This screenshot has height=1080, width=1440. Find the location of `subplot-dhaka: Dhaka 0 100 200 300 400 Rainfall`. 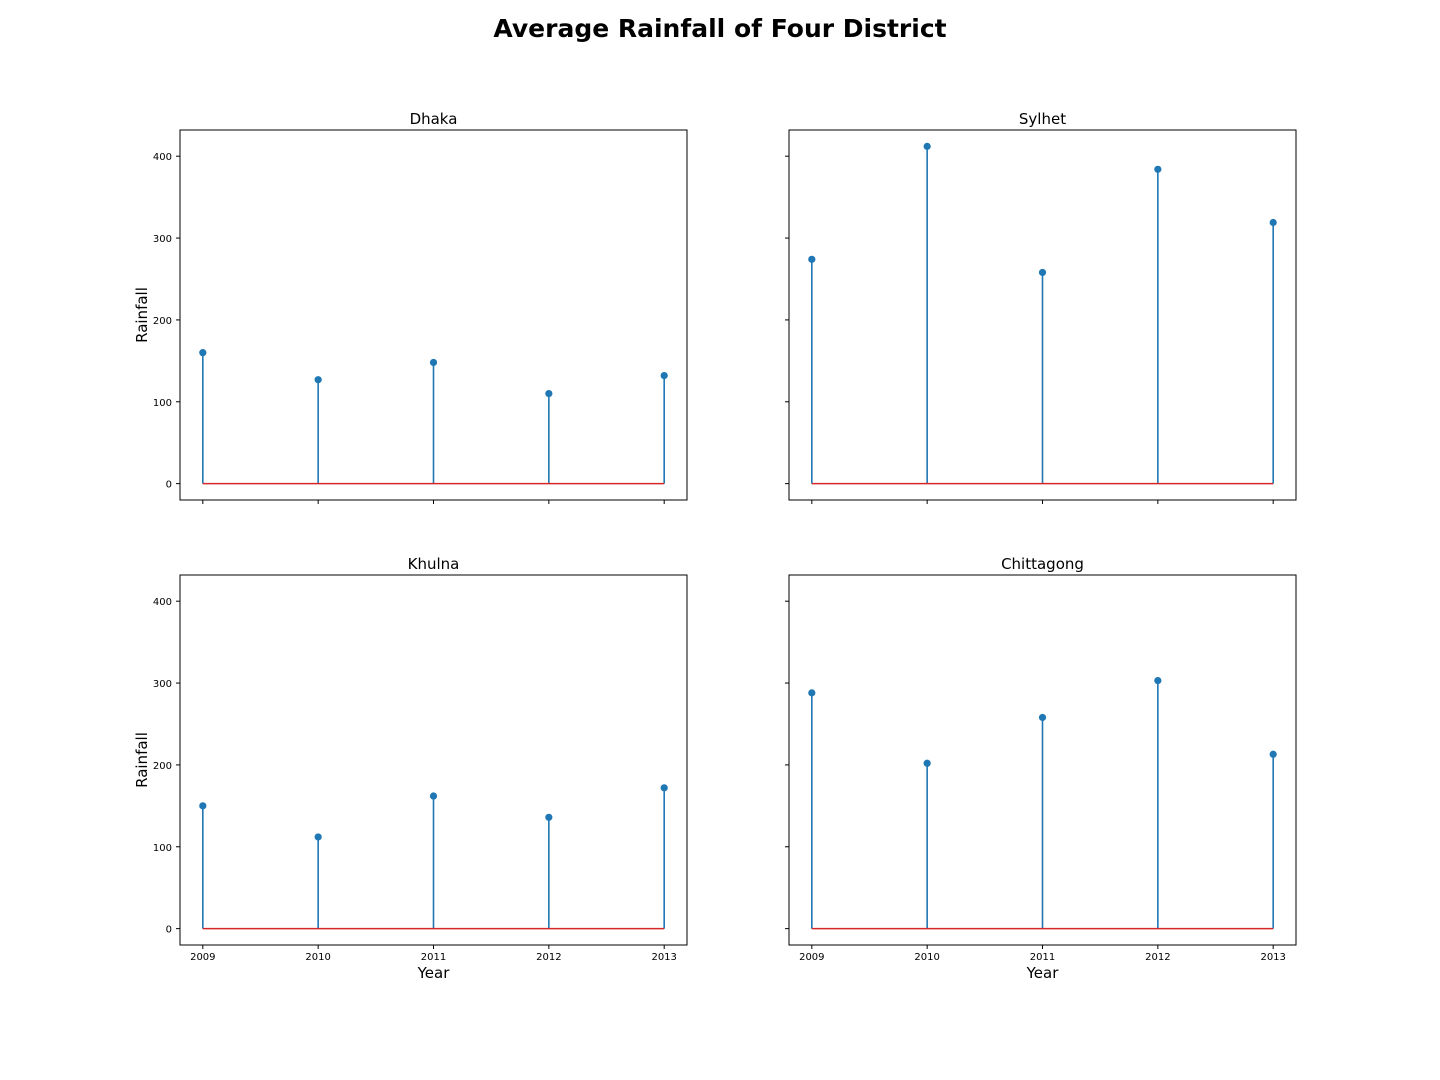

subplot-dhaka: Dhaka 0 100 200 300 400 Rainfall is located at coordinates (410, 307).